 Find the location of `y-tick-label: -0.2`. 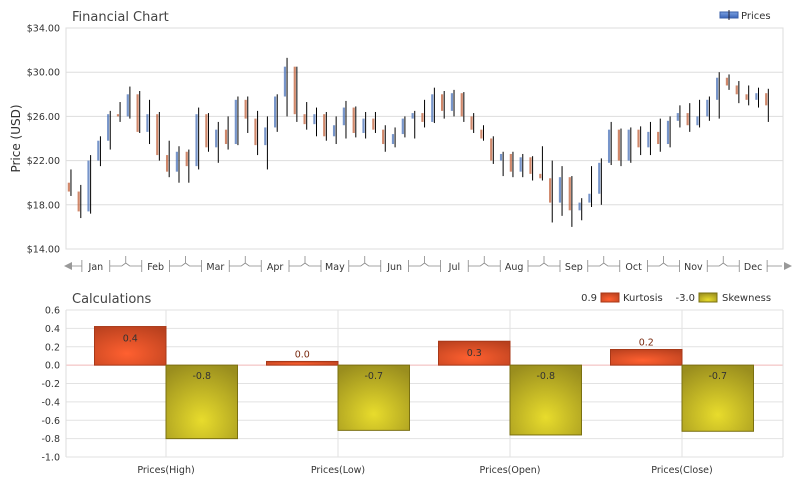

y-tick-label: -0.2 is located at coordinates (50, 384).